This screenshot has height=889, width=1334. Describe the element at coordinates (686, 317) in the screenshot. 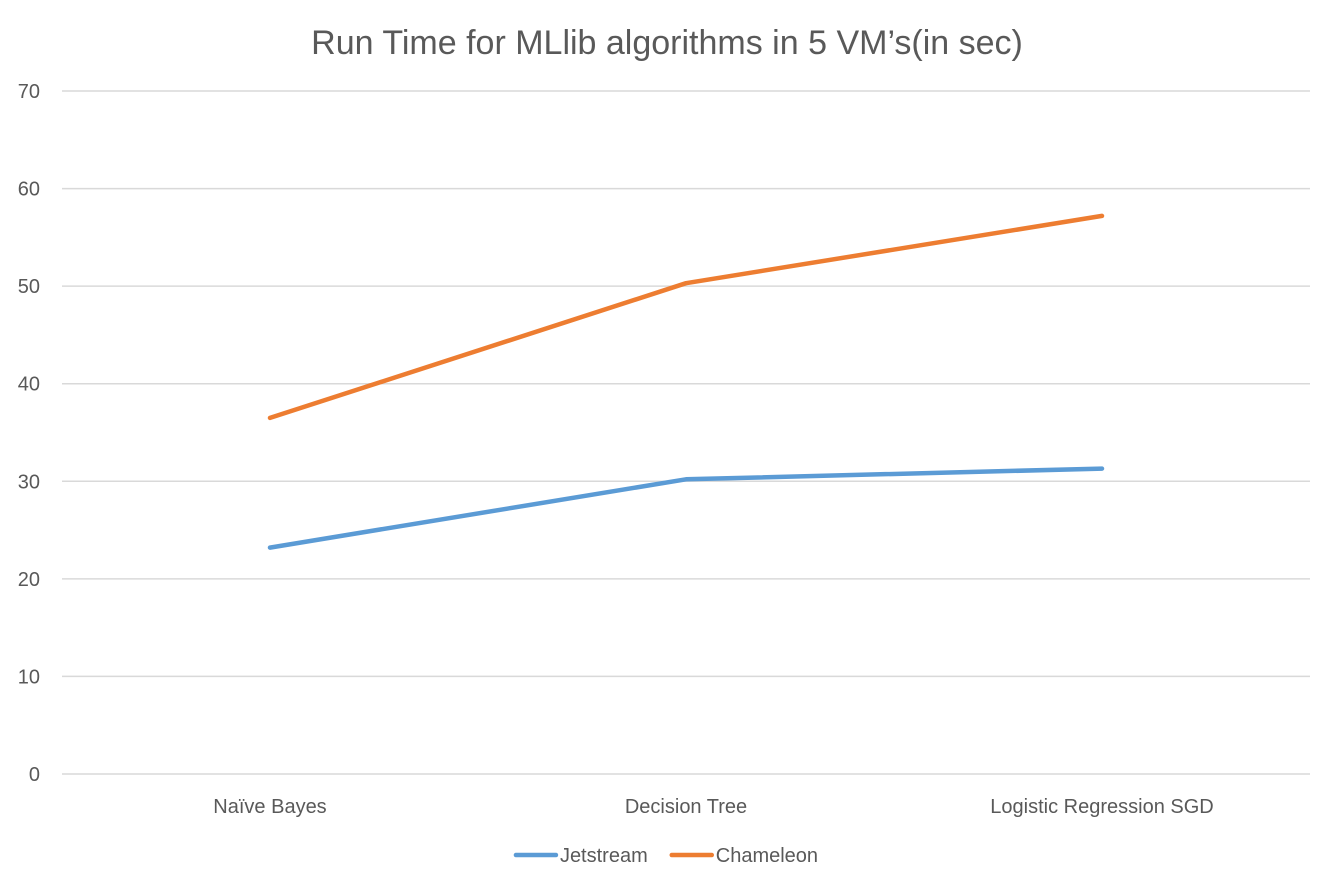

I see `series-line-chameleon` at that location.